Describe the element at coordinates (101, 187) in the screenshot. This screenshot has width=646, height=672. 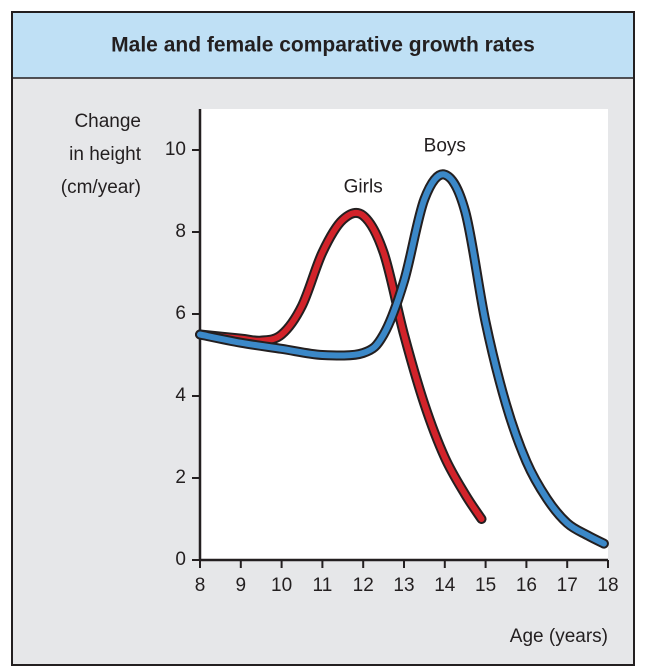
I see `y-axis-label: (cm/year)` at that location.